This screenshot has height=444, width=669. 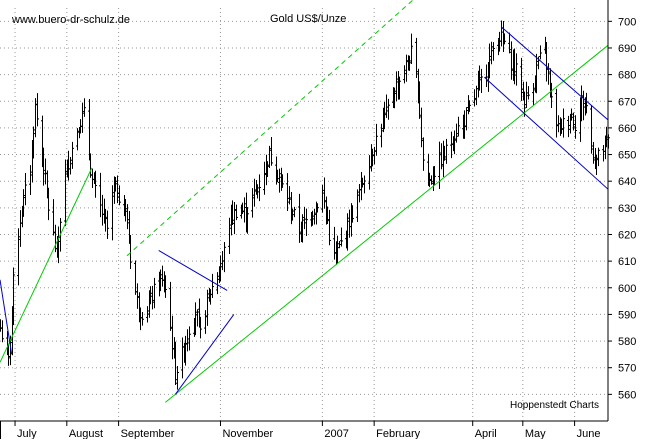 I want to click on y-tick-label: 700, so click(x=627, y=22).